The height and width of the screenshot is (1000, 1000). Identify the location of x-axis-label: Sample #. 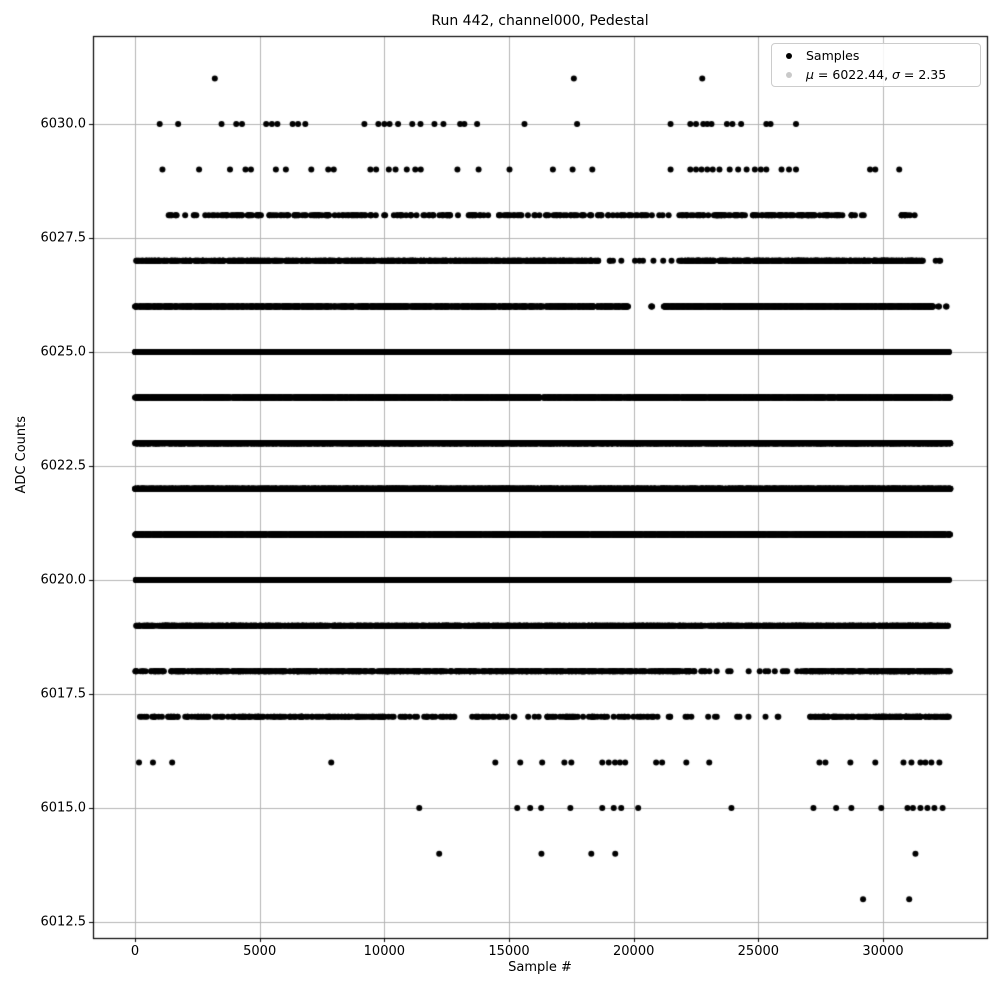
(540, 967).